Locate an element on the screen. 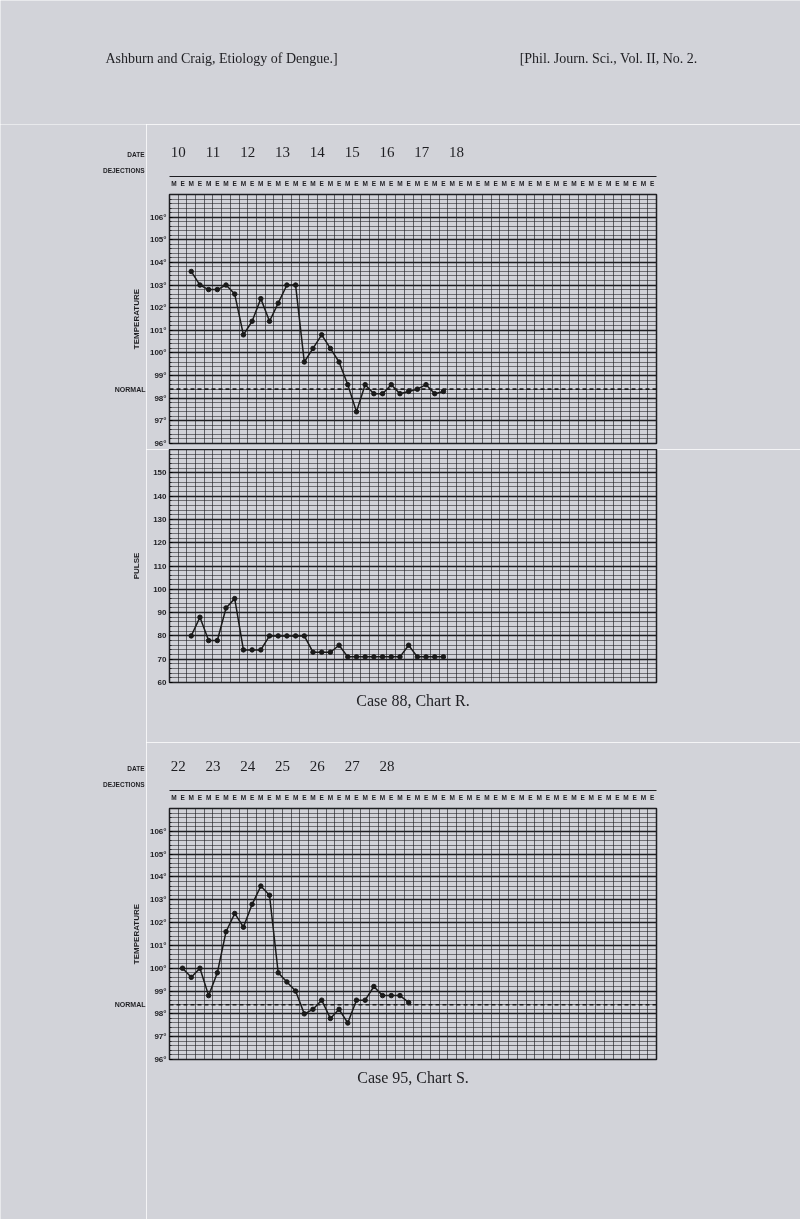 This screenshot has width=800, height=1221. x2-tick-label: 27 is located at coordinates (352, 765).